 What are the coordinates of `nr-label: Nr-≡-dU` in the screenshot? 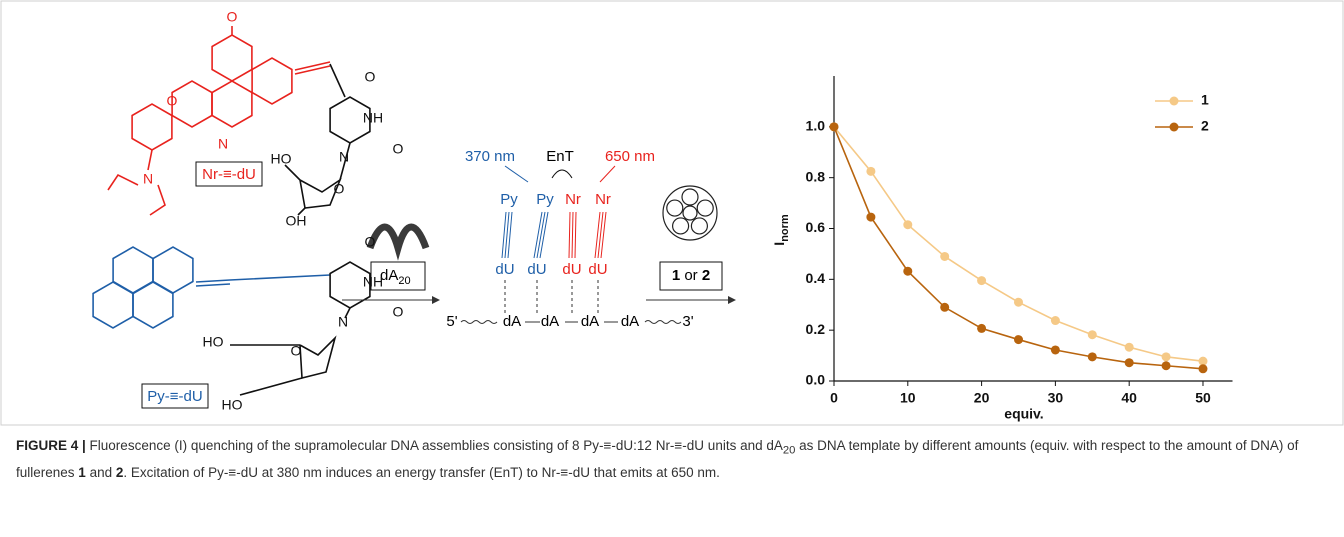 It's located at (229, 174).